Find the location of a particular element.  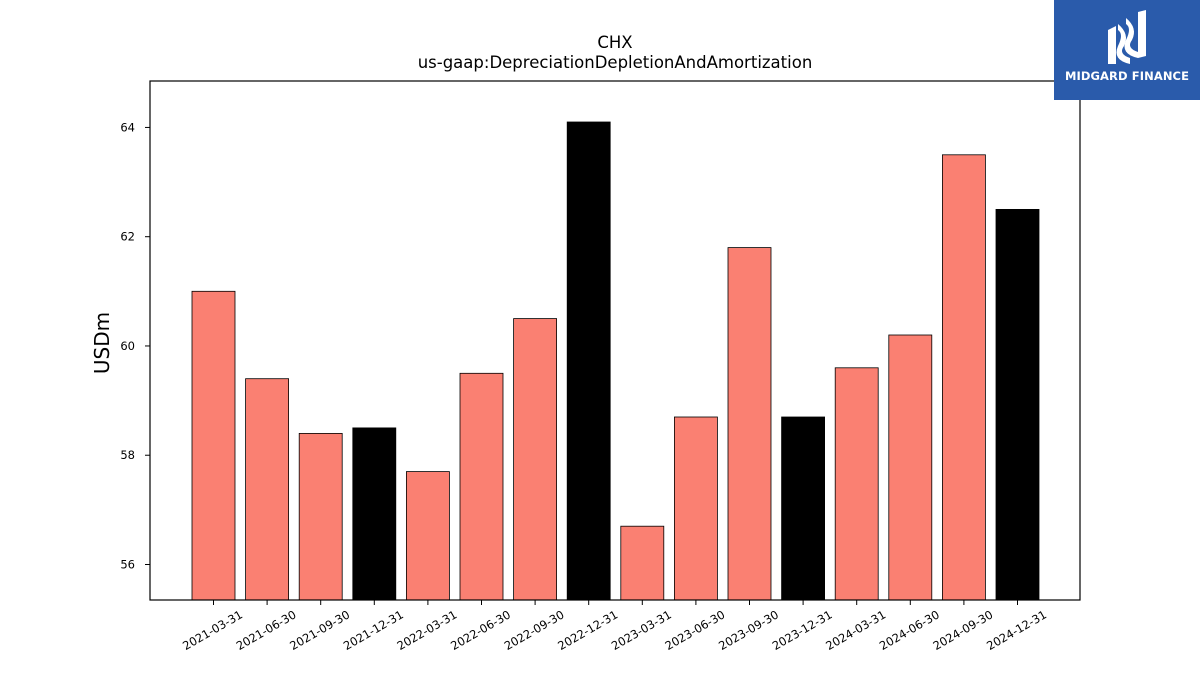

x-tick-label: 2022-03-31 is located at coordinates (427, 630).